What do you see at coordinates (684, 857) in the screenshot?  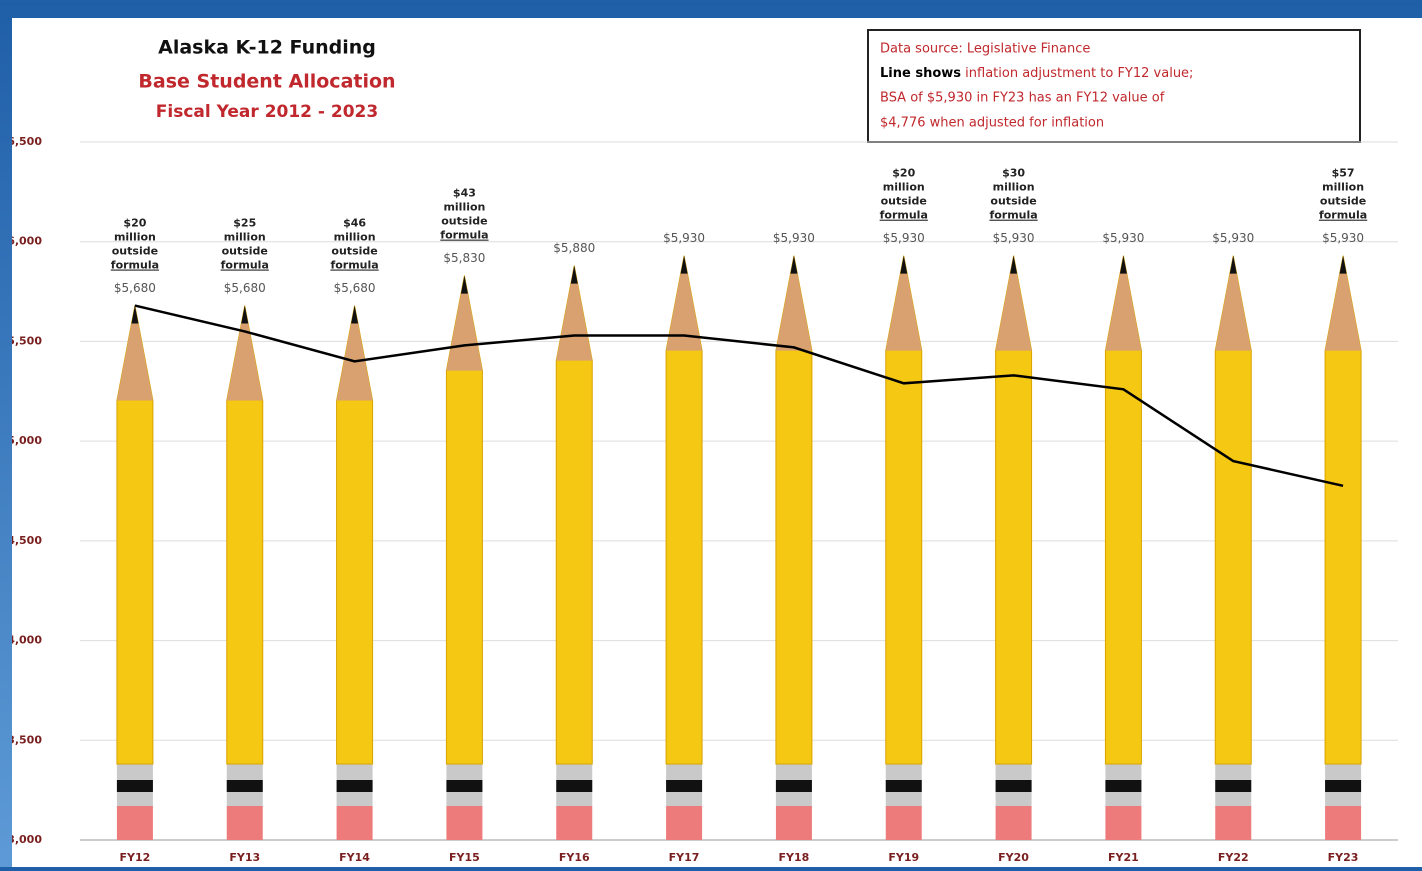 I see `x-tick-label: FY17` at bounding box center [684, 857].